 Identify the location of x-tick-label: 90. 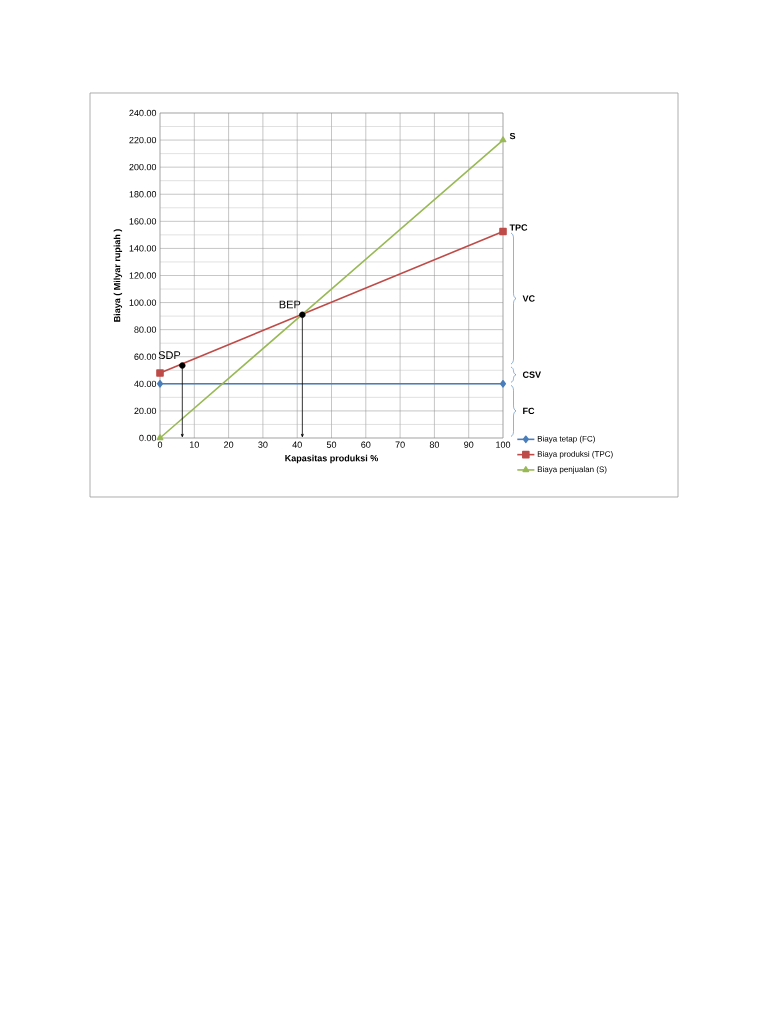
(469, 444).